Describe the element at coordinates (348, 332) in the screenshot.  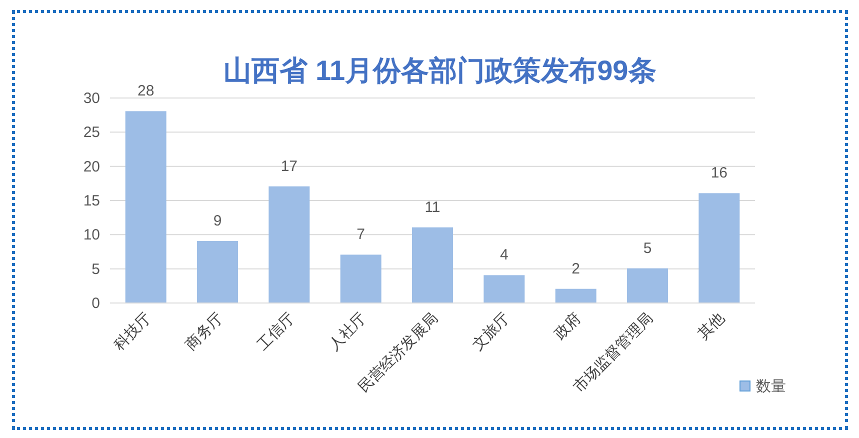
I see `x-tick-label: 人社厅` at that location.